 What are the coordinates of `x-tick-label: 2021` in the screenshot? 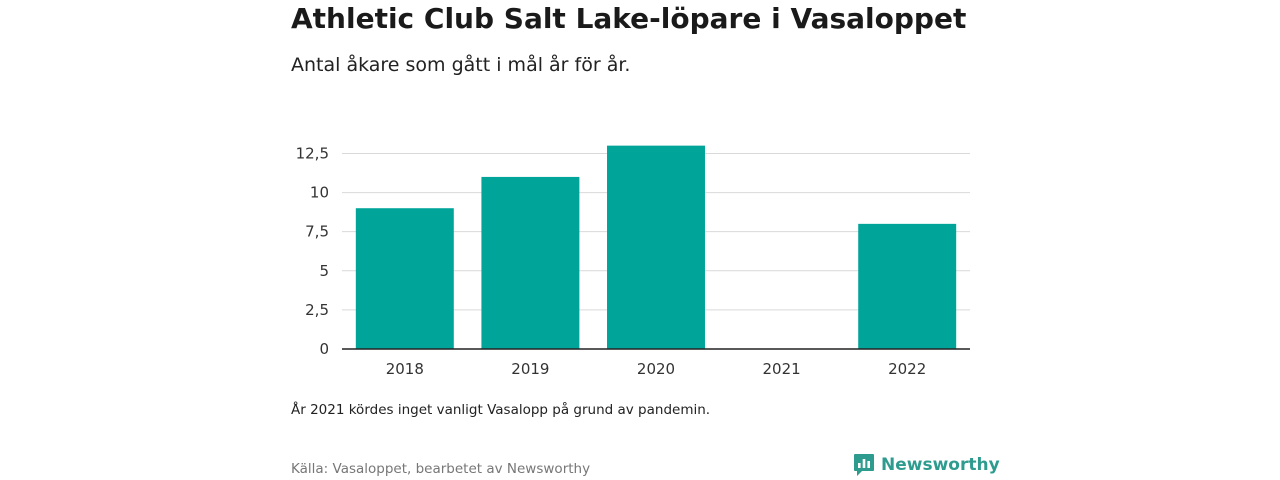 It's located at (782, 369).